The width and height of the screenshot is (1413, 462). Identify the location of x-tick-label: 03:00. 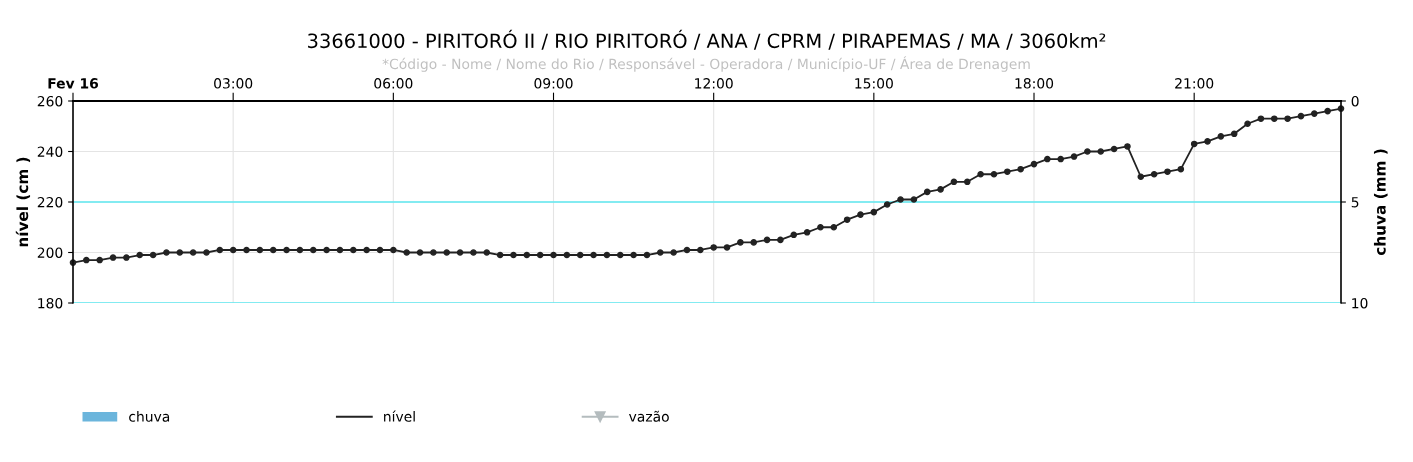
(233, 83).